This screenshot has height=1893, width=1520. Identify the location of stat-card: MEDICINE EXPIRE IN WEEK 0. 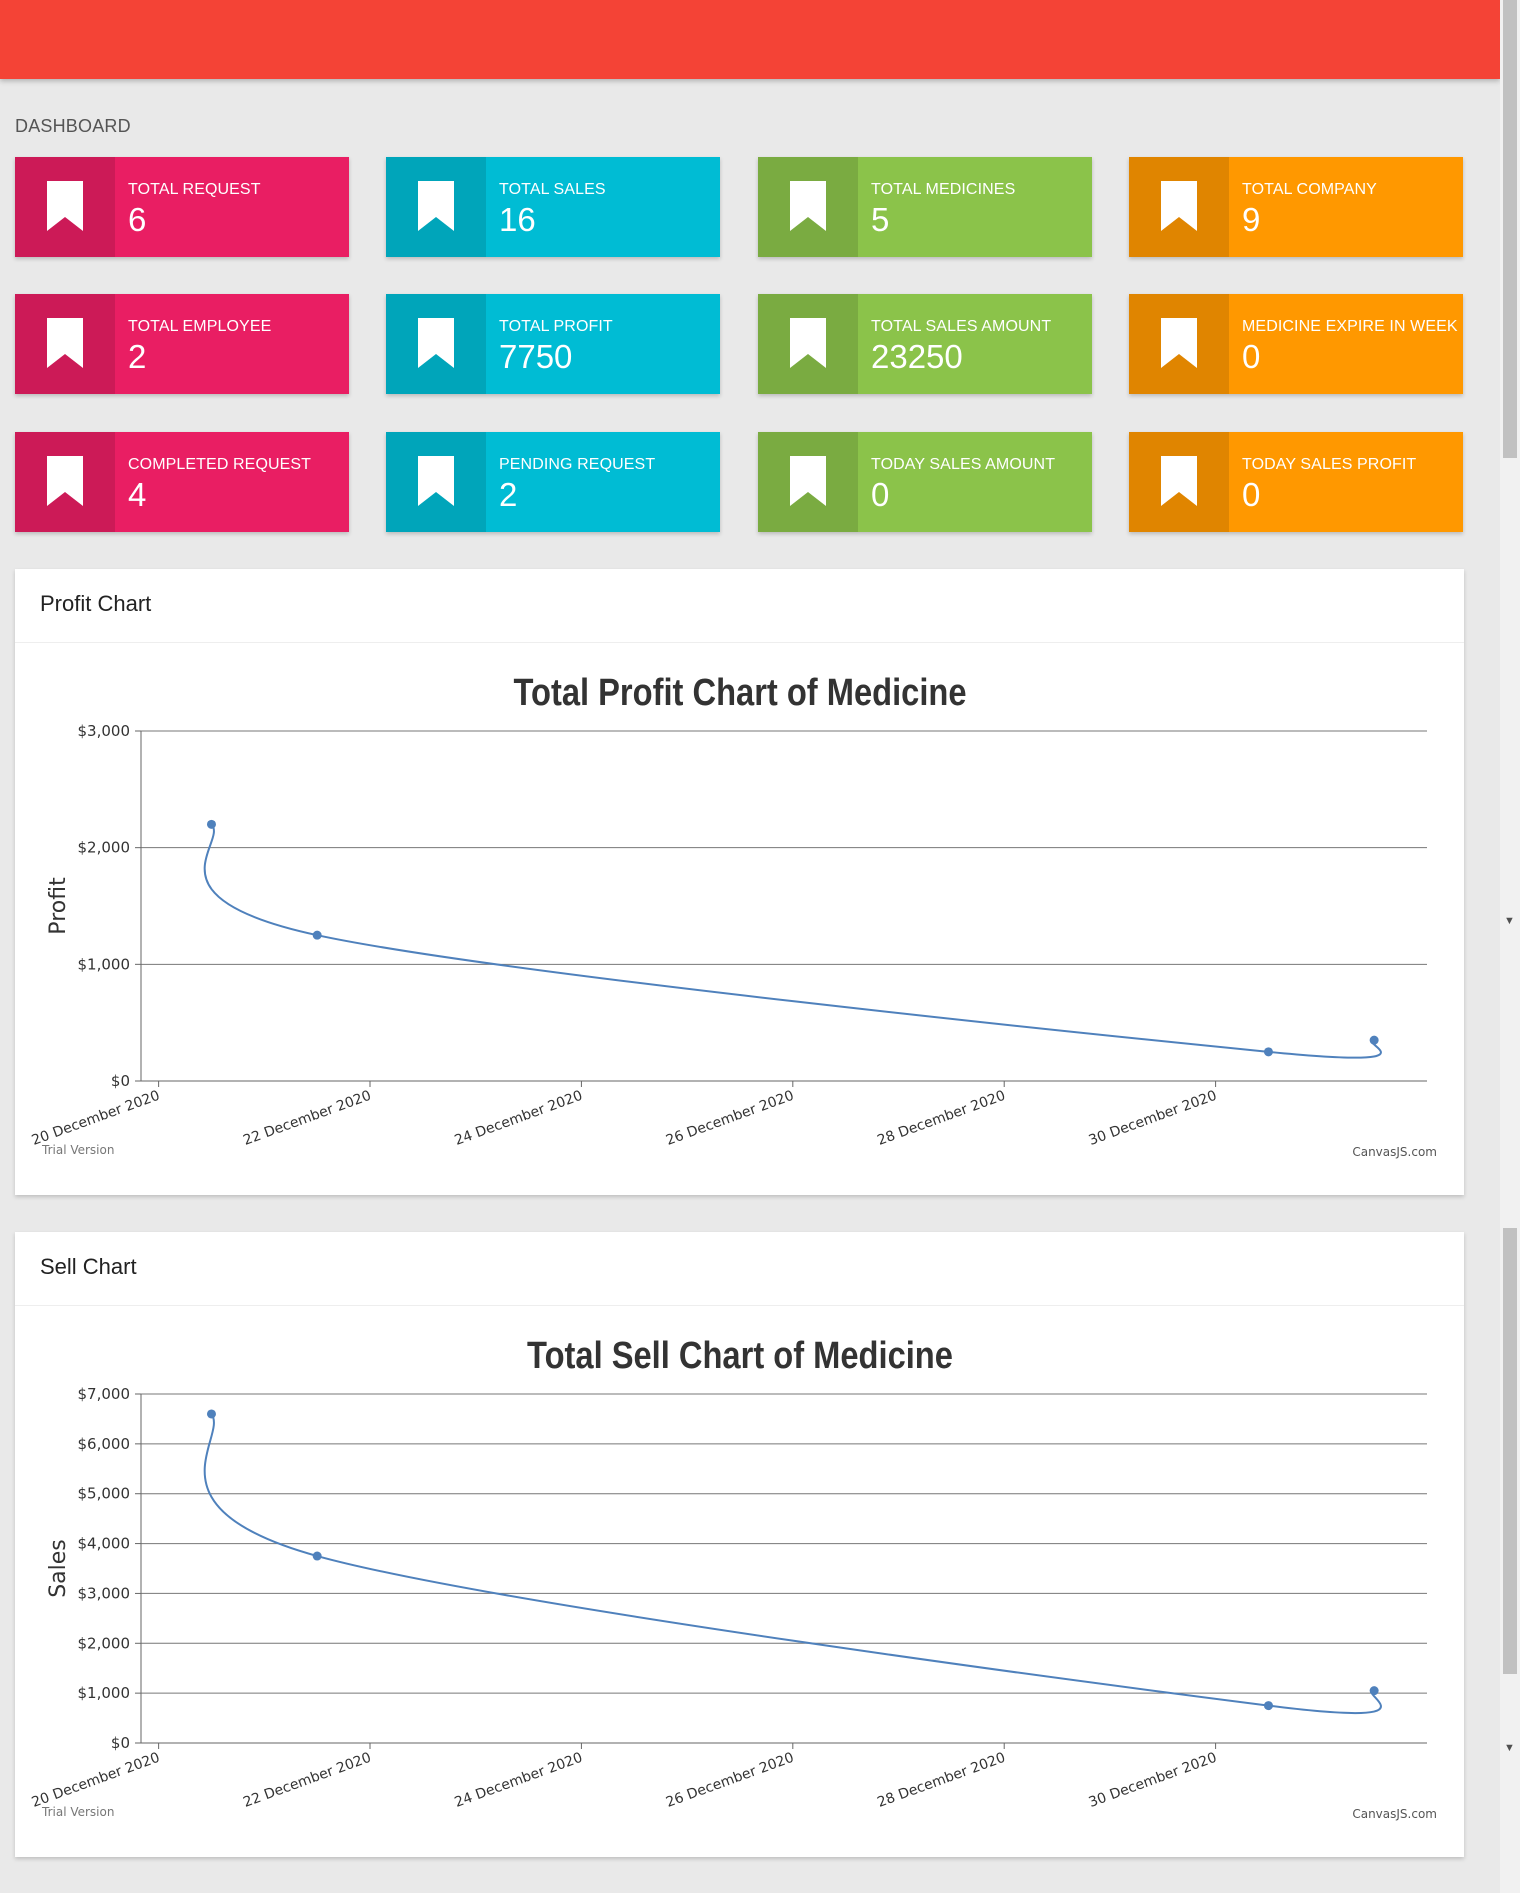
(1296, 344).